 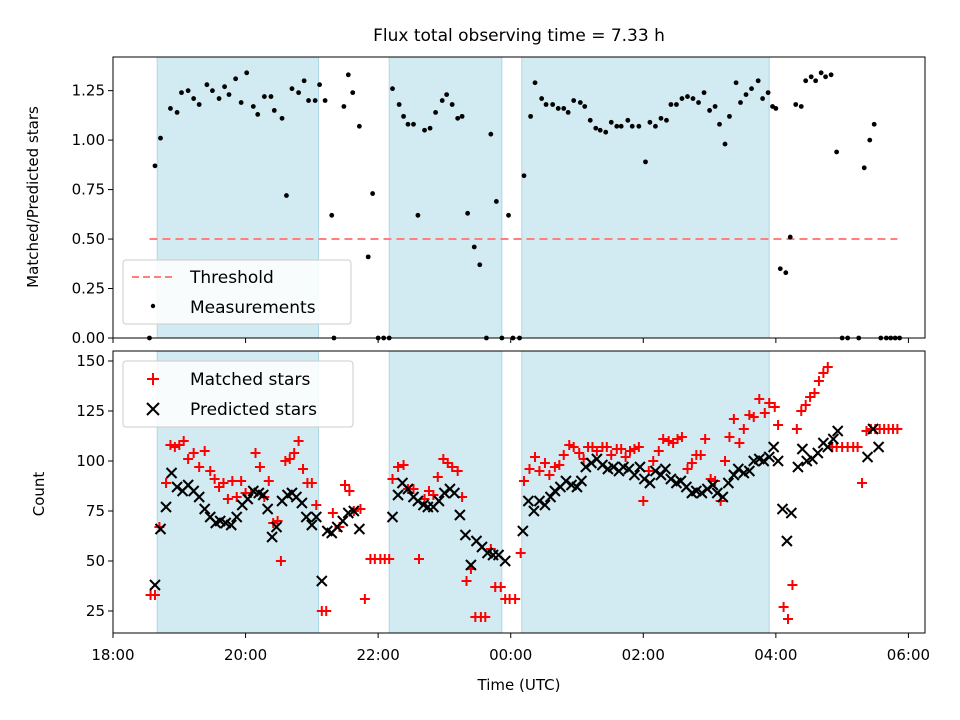 I want to click on threshold-legend-label: Threshold, so click(x=231, y=278).